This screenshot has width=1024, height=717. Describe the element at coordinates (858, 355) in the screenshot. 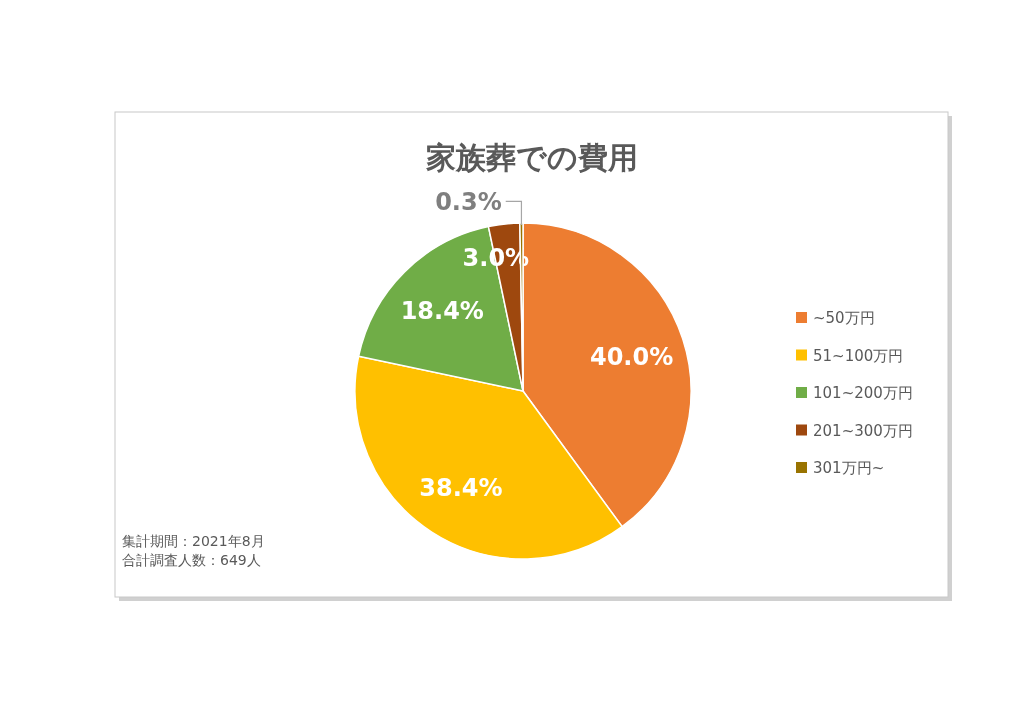

I see `legend-label: 51~100万円` at that location.